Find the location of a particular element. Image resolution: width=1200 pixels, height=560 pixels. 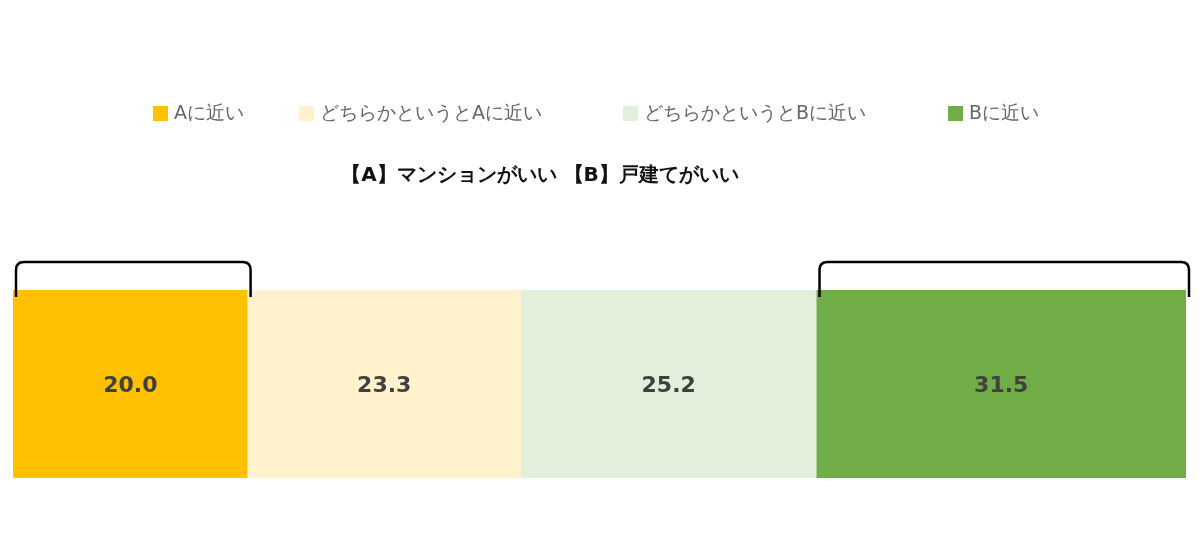

legend-label: どちらかというとAに近い is located at coordinates (431, 112).